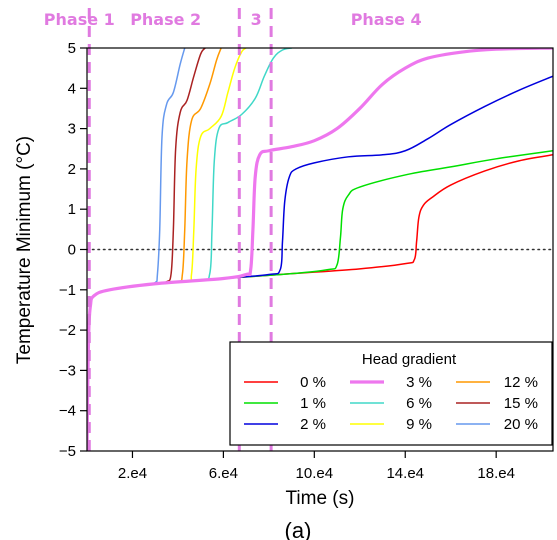  What do you see at coordinates (67, 290) in the screenshot?
I see `y-tick-label: −1` at bounding box center [67, 290].